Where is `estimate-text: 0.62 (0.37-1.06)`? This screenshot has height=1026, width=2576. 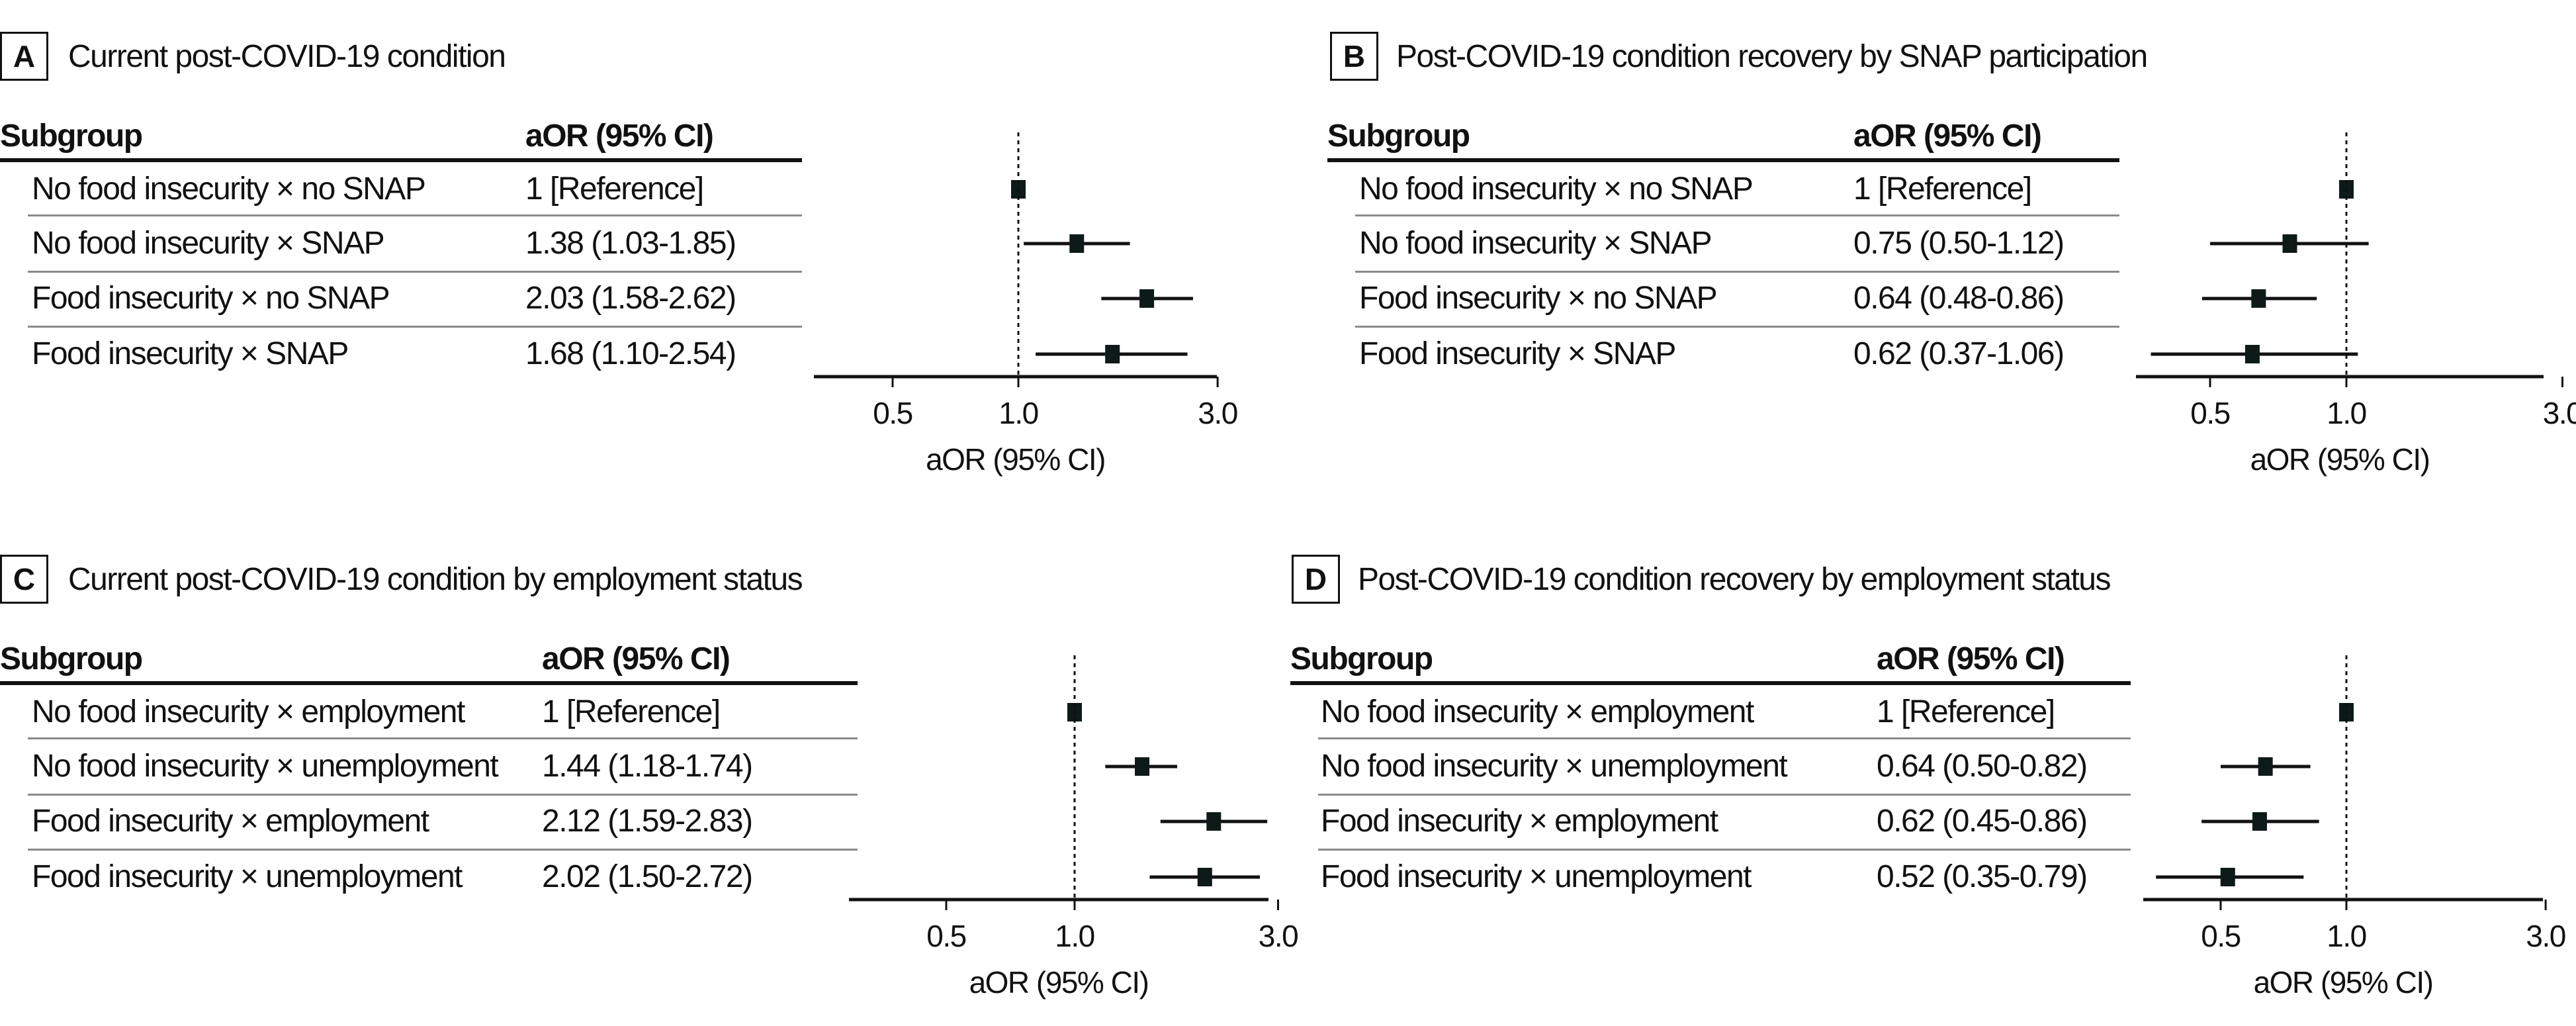 estimate-text: 0.62 (0.37-1.06) is located at coordinates (1959, 353).